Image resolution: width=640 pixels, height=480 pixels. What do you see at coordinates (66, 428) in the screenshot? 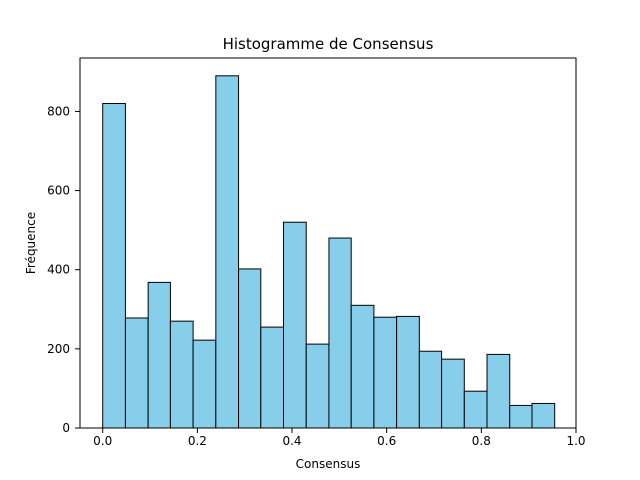
I see `y-tick-label-0: 0` at bounding box center [66, 428].